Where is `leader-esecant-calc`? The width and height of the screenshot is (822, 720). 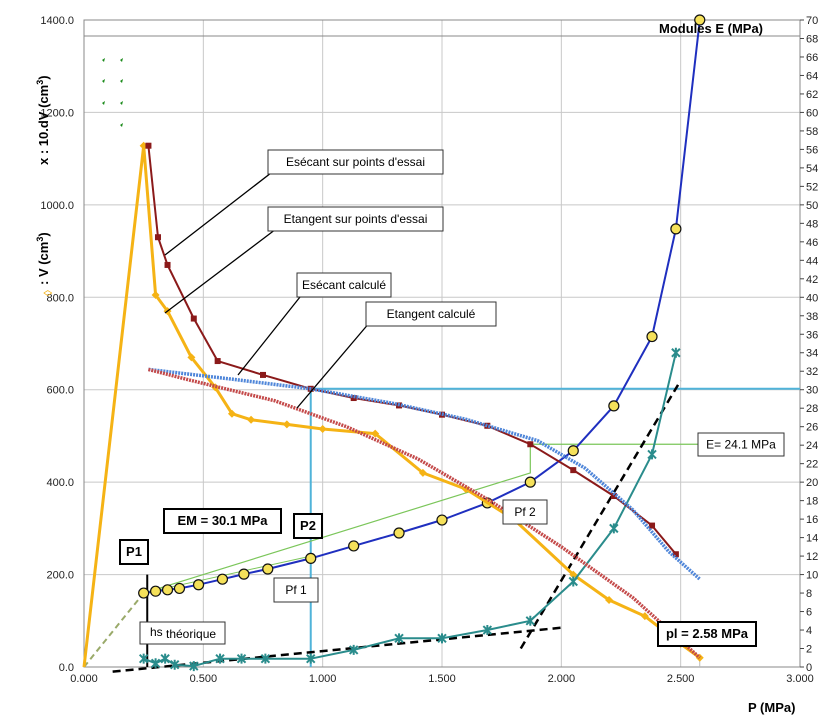
leader-esecant-calc is located at coordinates (269, 336).